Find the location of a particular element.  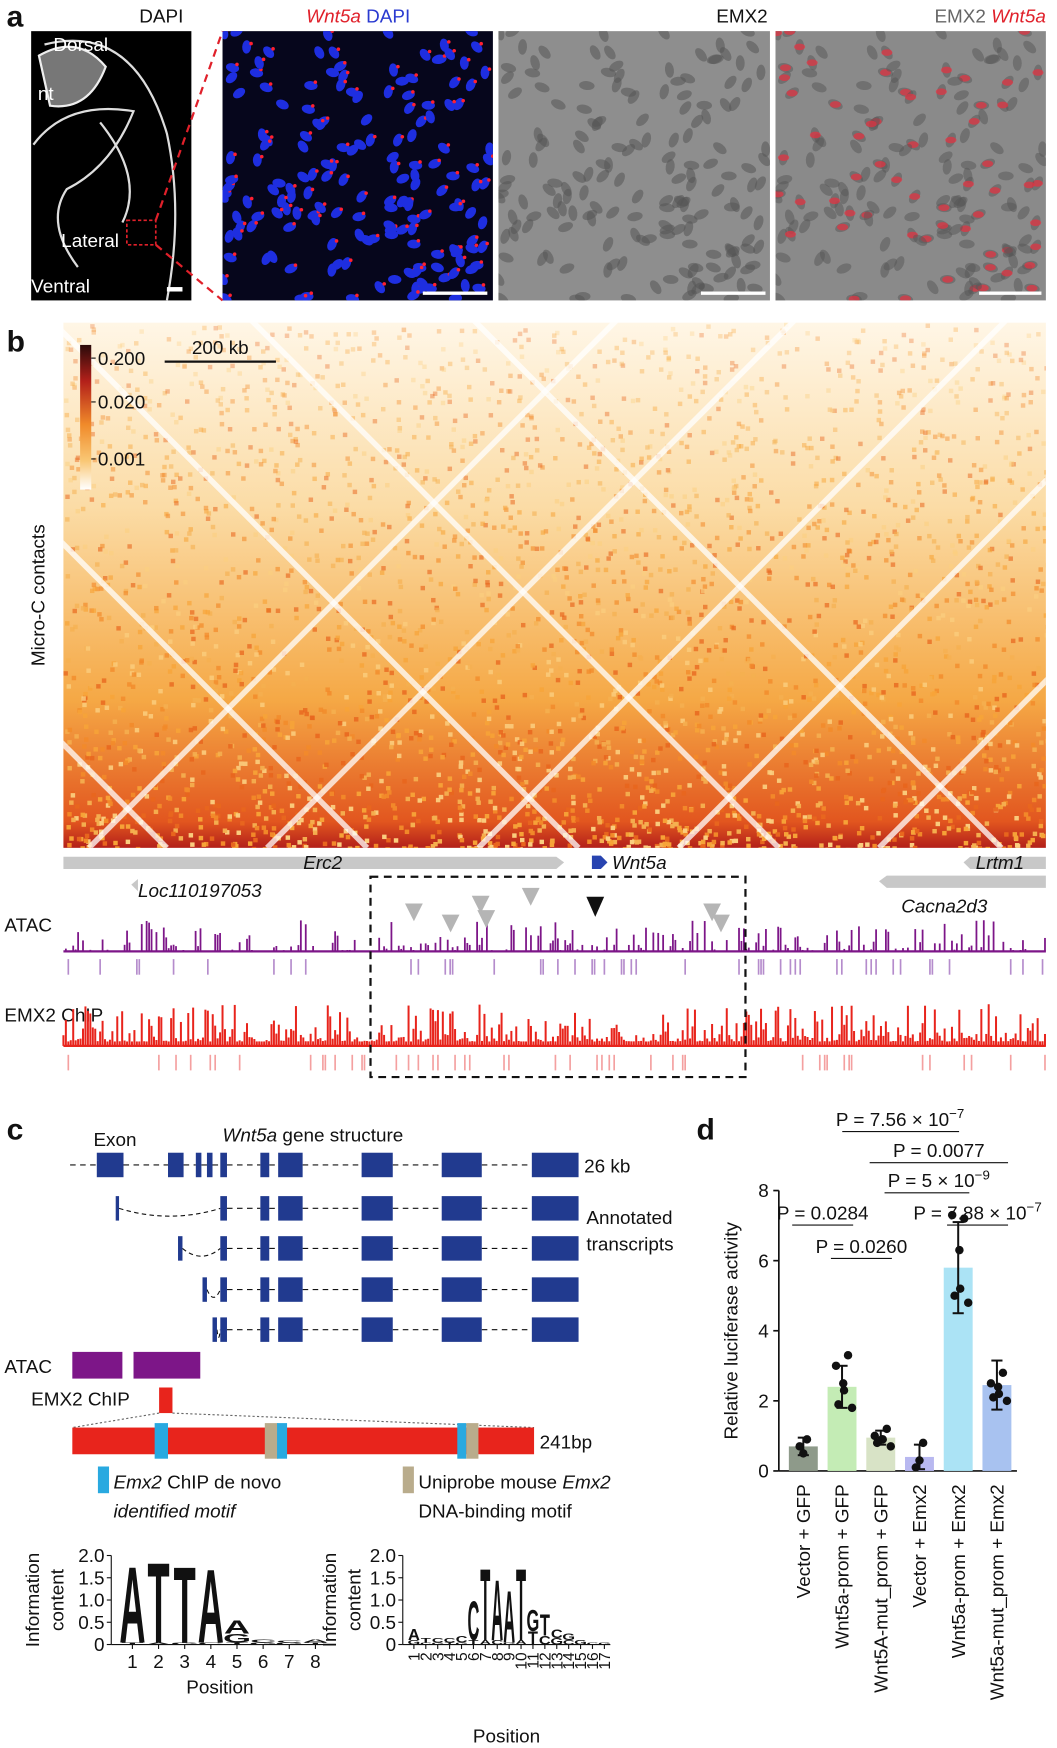

p-value: P = 0.0077 is located at coordinates (939, 1151).